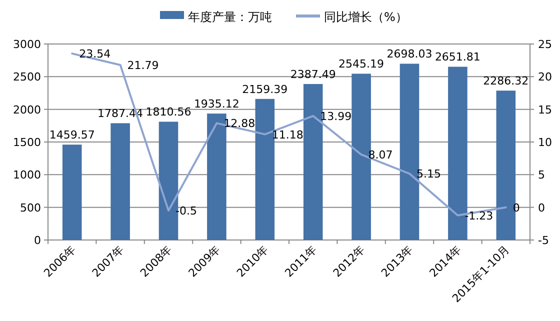 Image resolution: width=560 pixels, height=321 pixels. I want to click on legend-label: 同比增长（%）, so click(366, 17).